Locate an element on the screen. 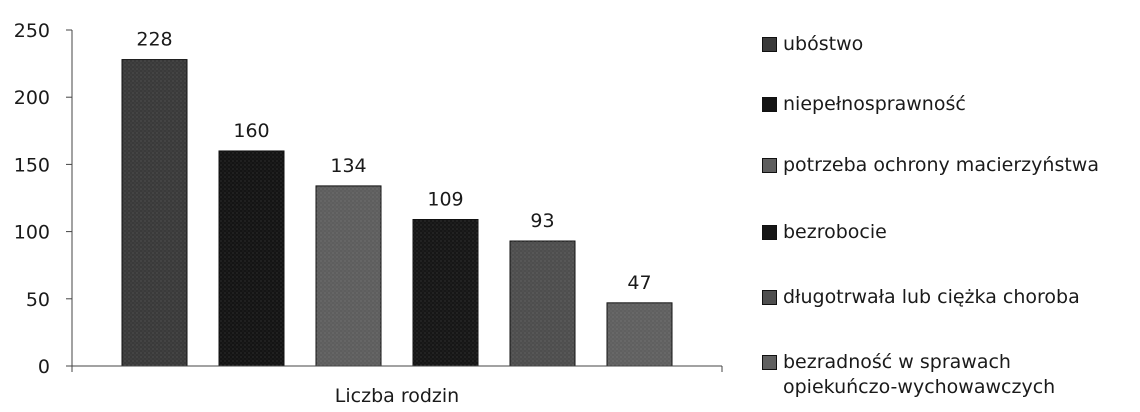  y-axis: 0 50 100 150 200 250 is located at coordinates (43, 199).